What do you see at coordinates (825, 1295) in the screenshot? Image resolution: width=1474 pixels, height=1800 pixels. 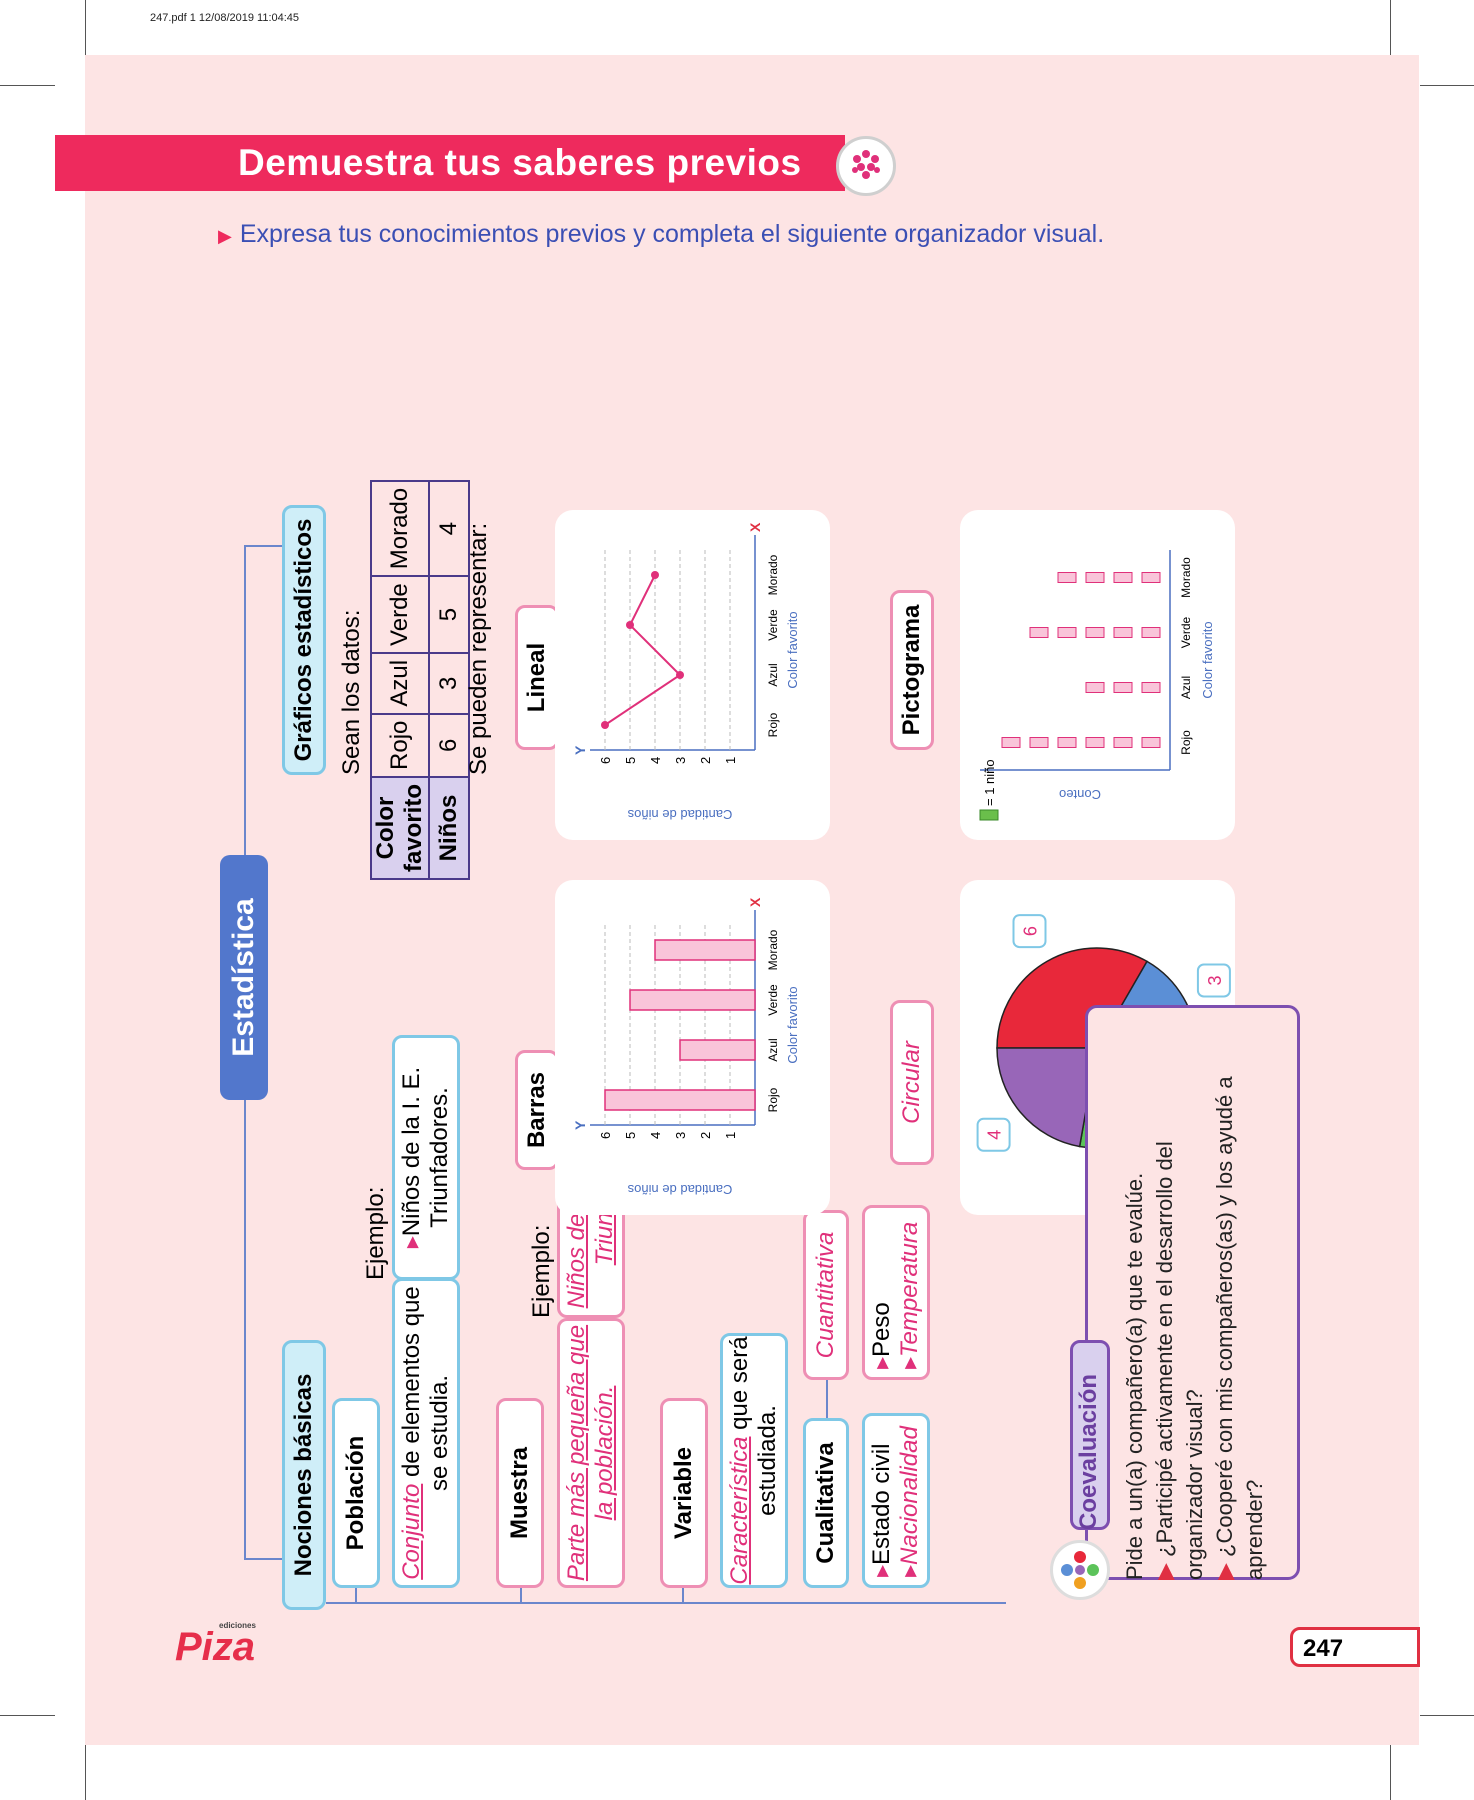 I see `cuantitativa-label: Cuantitativa` at bounding box center [825, 1295].